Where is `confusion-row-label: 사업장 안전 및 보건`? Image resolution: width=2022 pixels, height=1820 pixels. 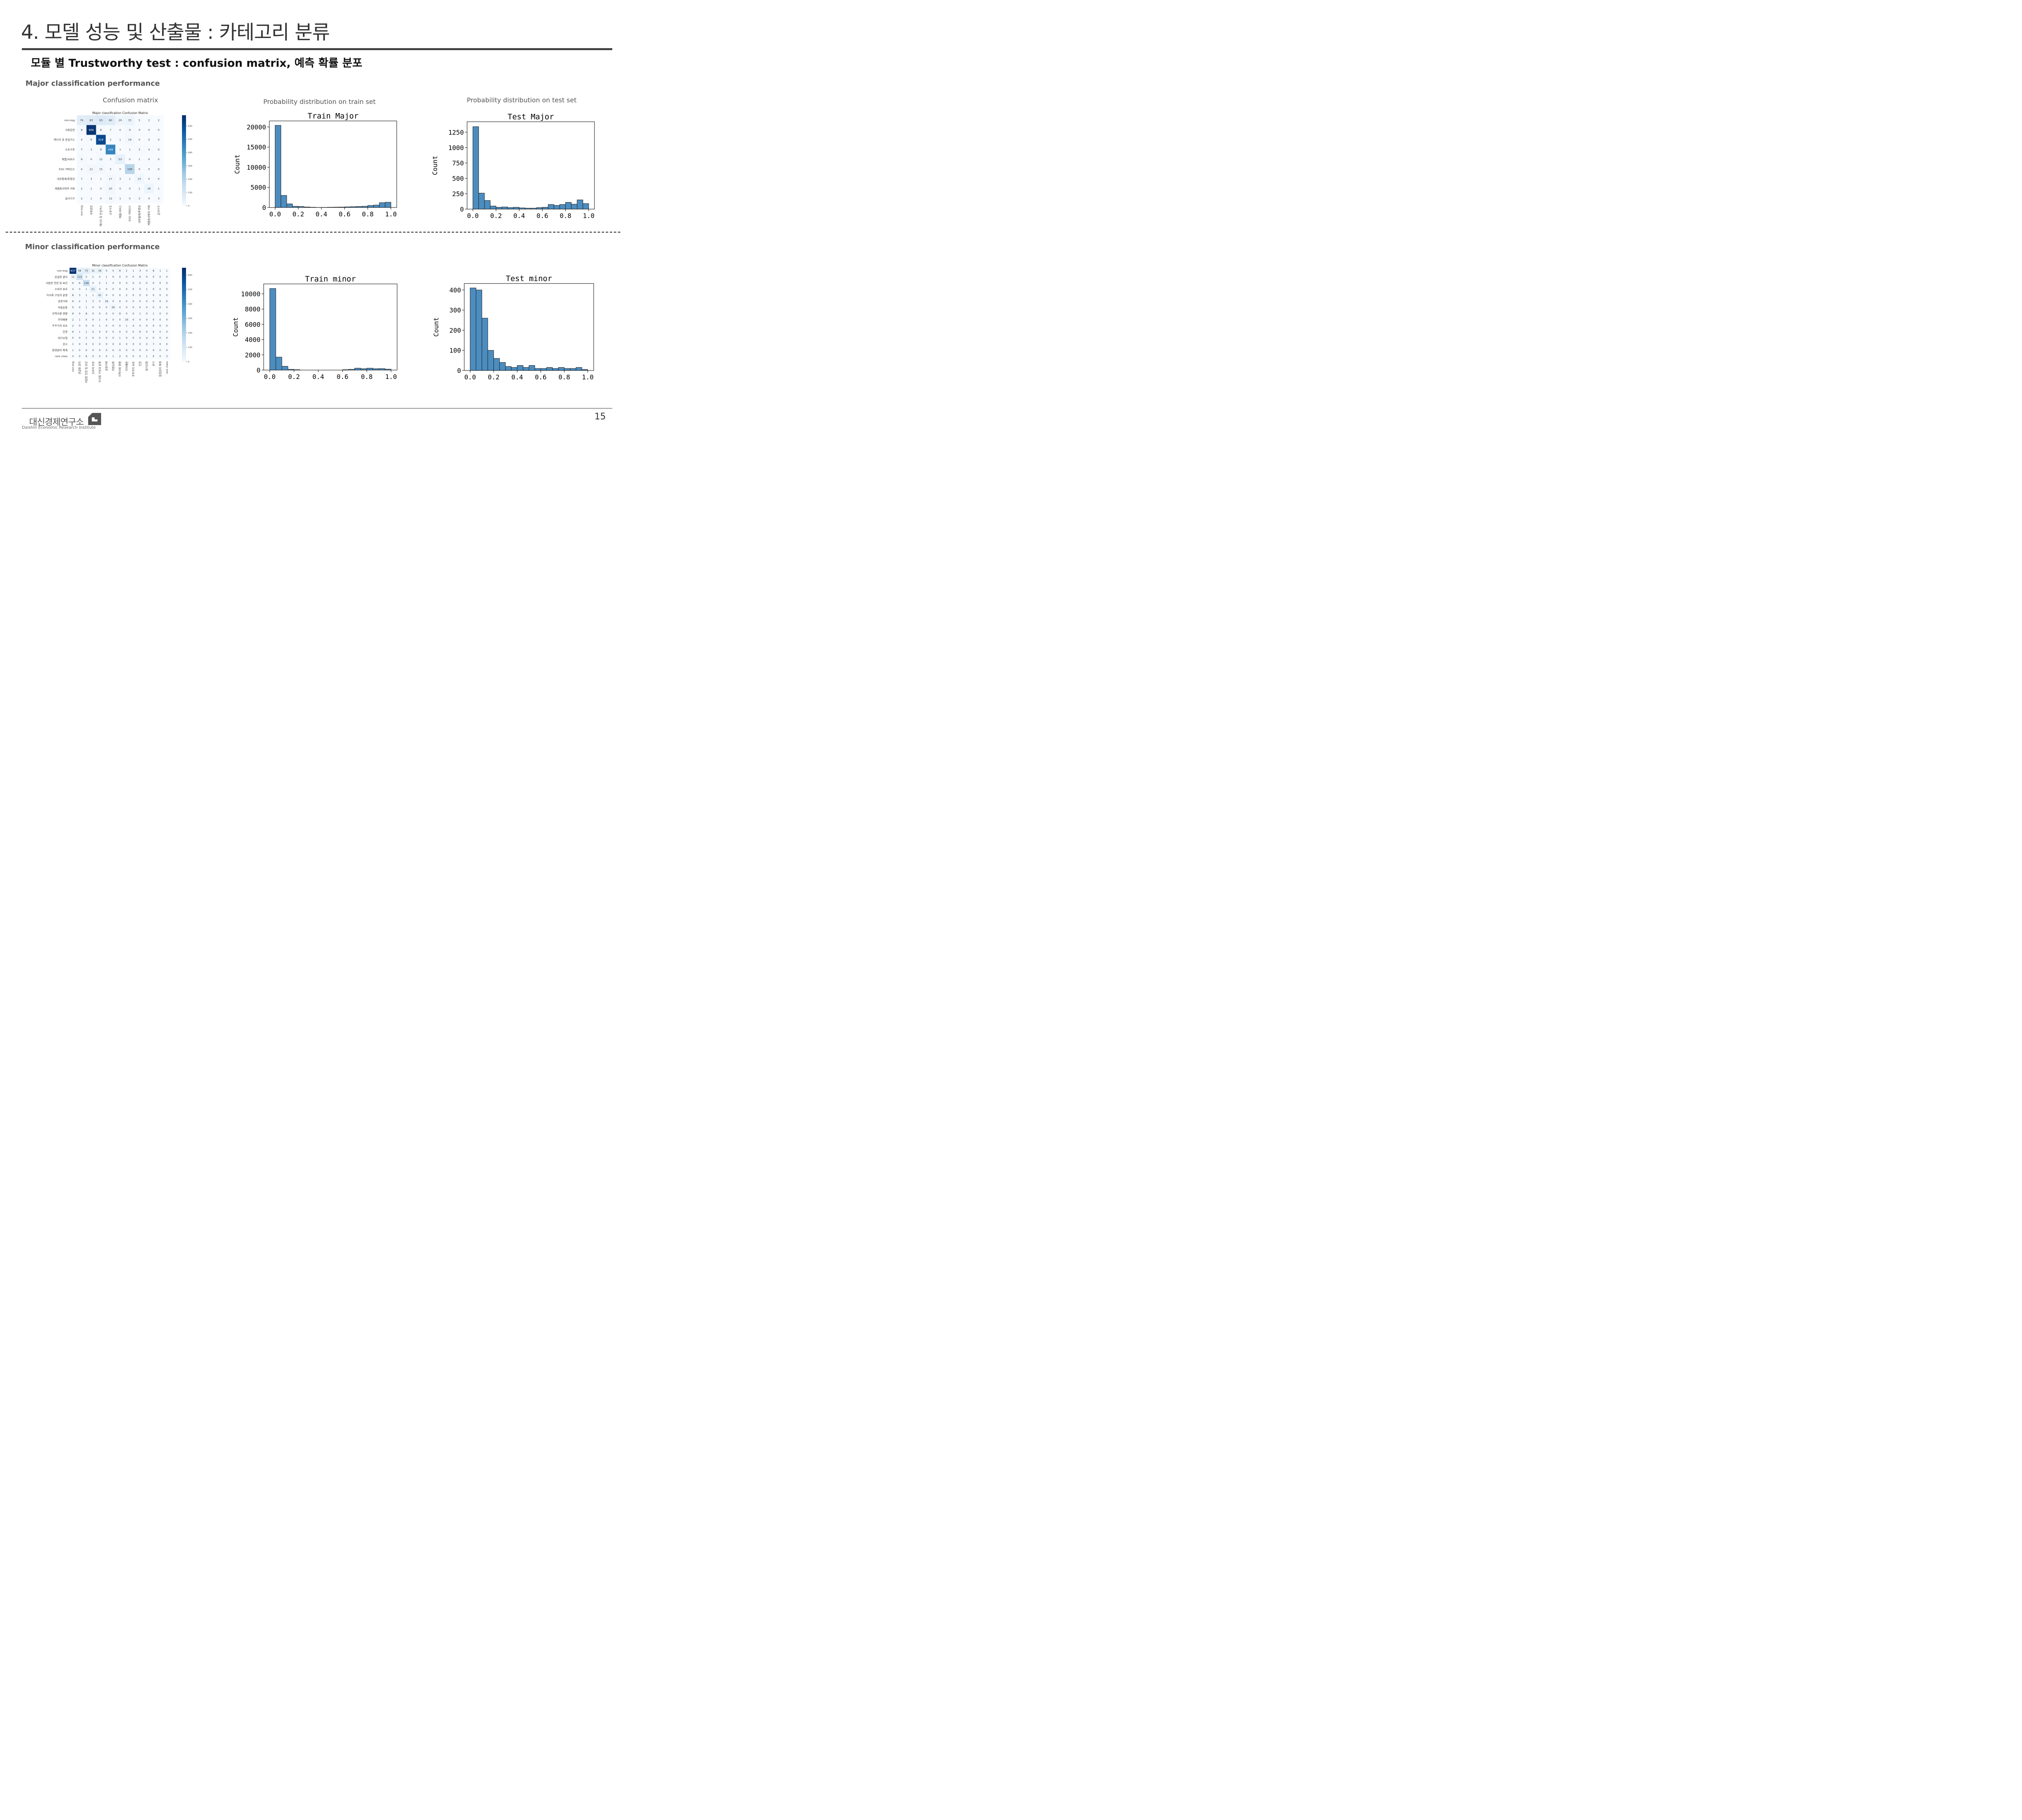
confusion-row-label: 사업장 안전 및 보건 is located at coordinates (57, 283).